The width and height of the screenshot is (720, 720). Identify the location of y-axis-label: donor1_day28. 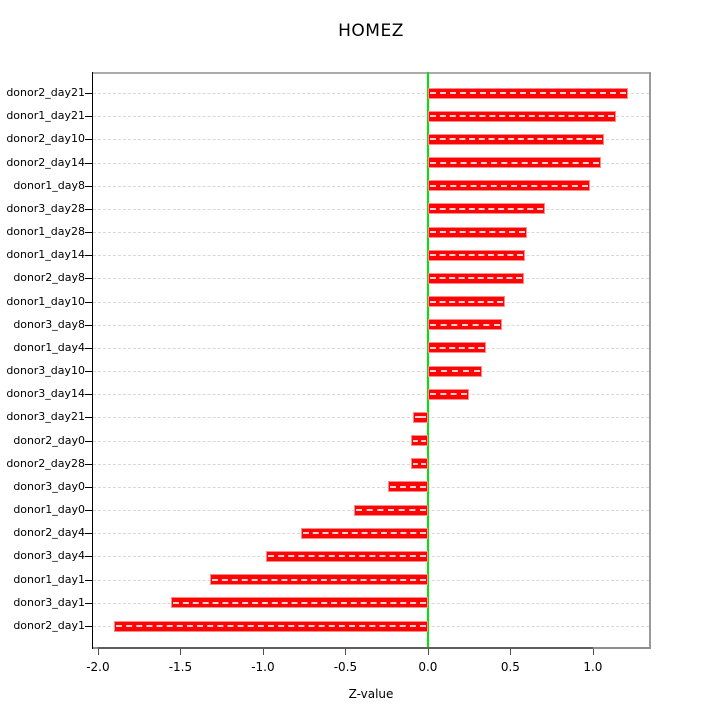
(45, 232).